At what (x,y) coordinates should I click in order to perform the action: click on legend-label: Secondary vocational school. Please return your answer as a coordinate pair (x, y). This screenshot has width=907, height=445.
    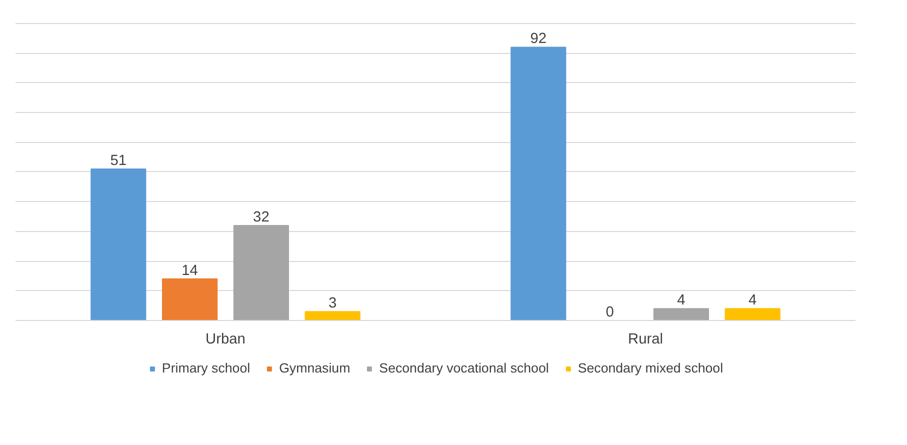
    Looking at the image, I should click on (464, 368).